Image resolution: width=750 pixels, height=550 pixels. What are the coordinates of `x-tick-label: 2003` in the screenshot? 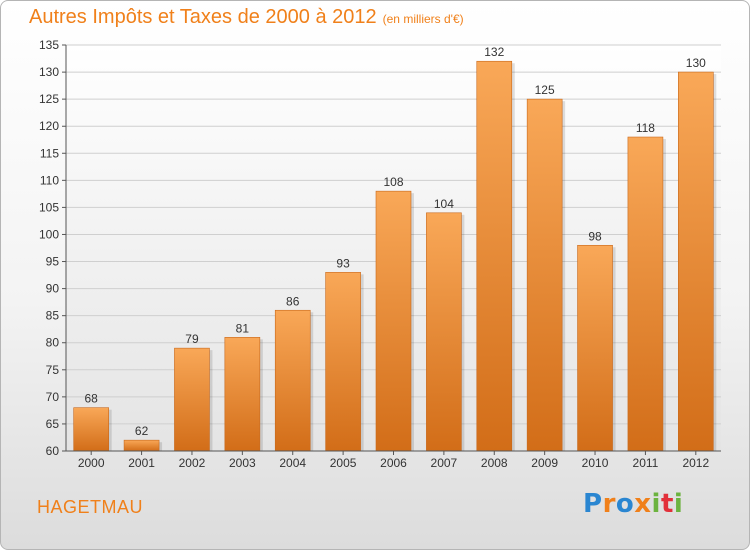 It's located at (242, 463).